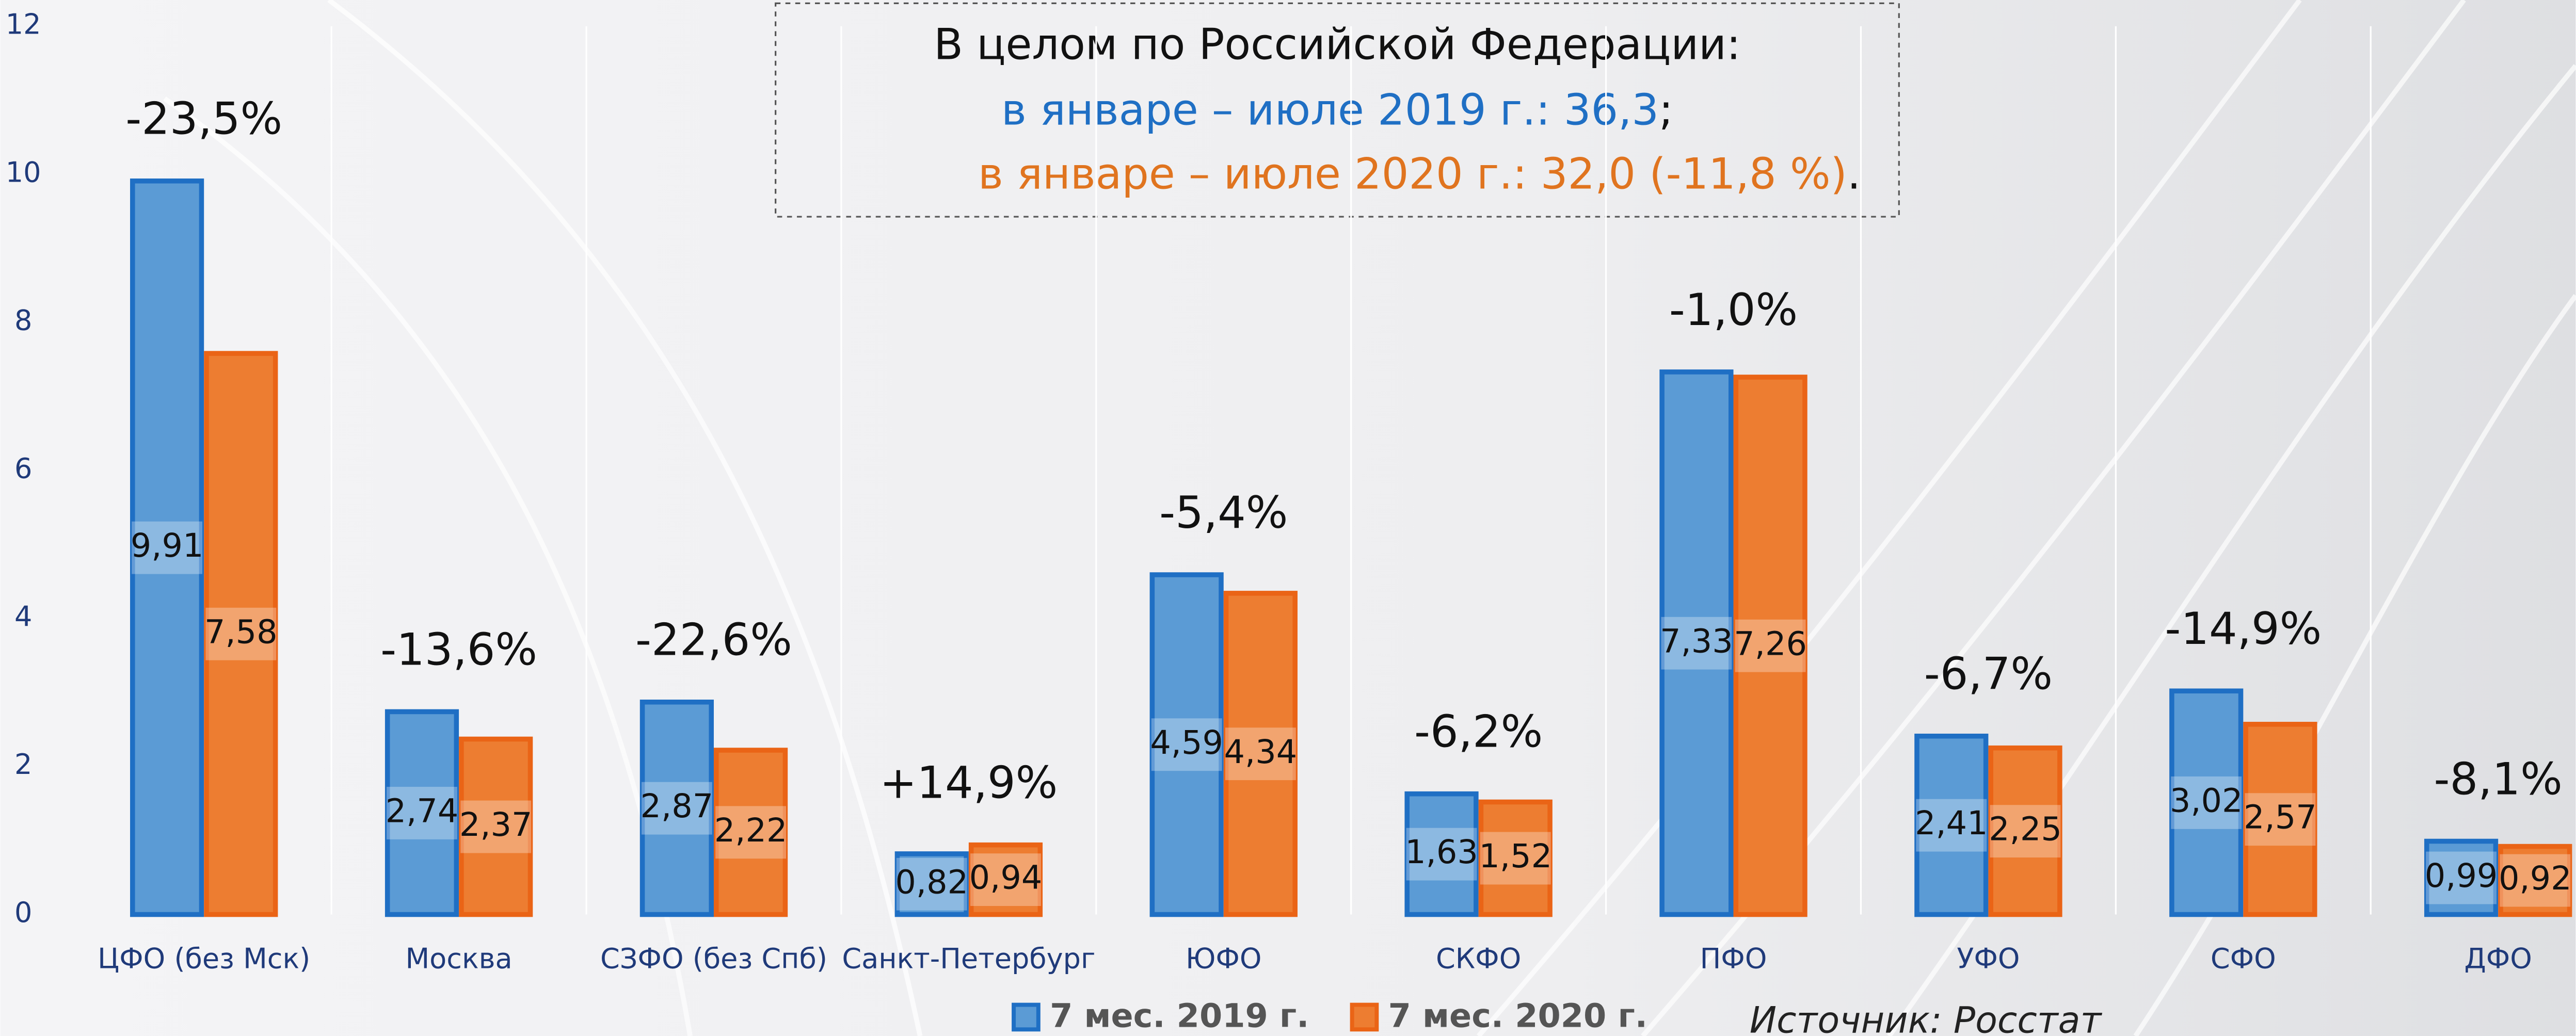 The width and height of the screenshot is (2576, 1036). I want to click on summary-2019-text: в январе – июле 2019 г.: 36,3, so click(1330, 110).